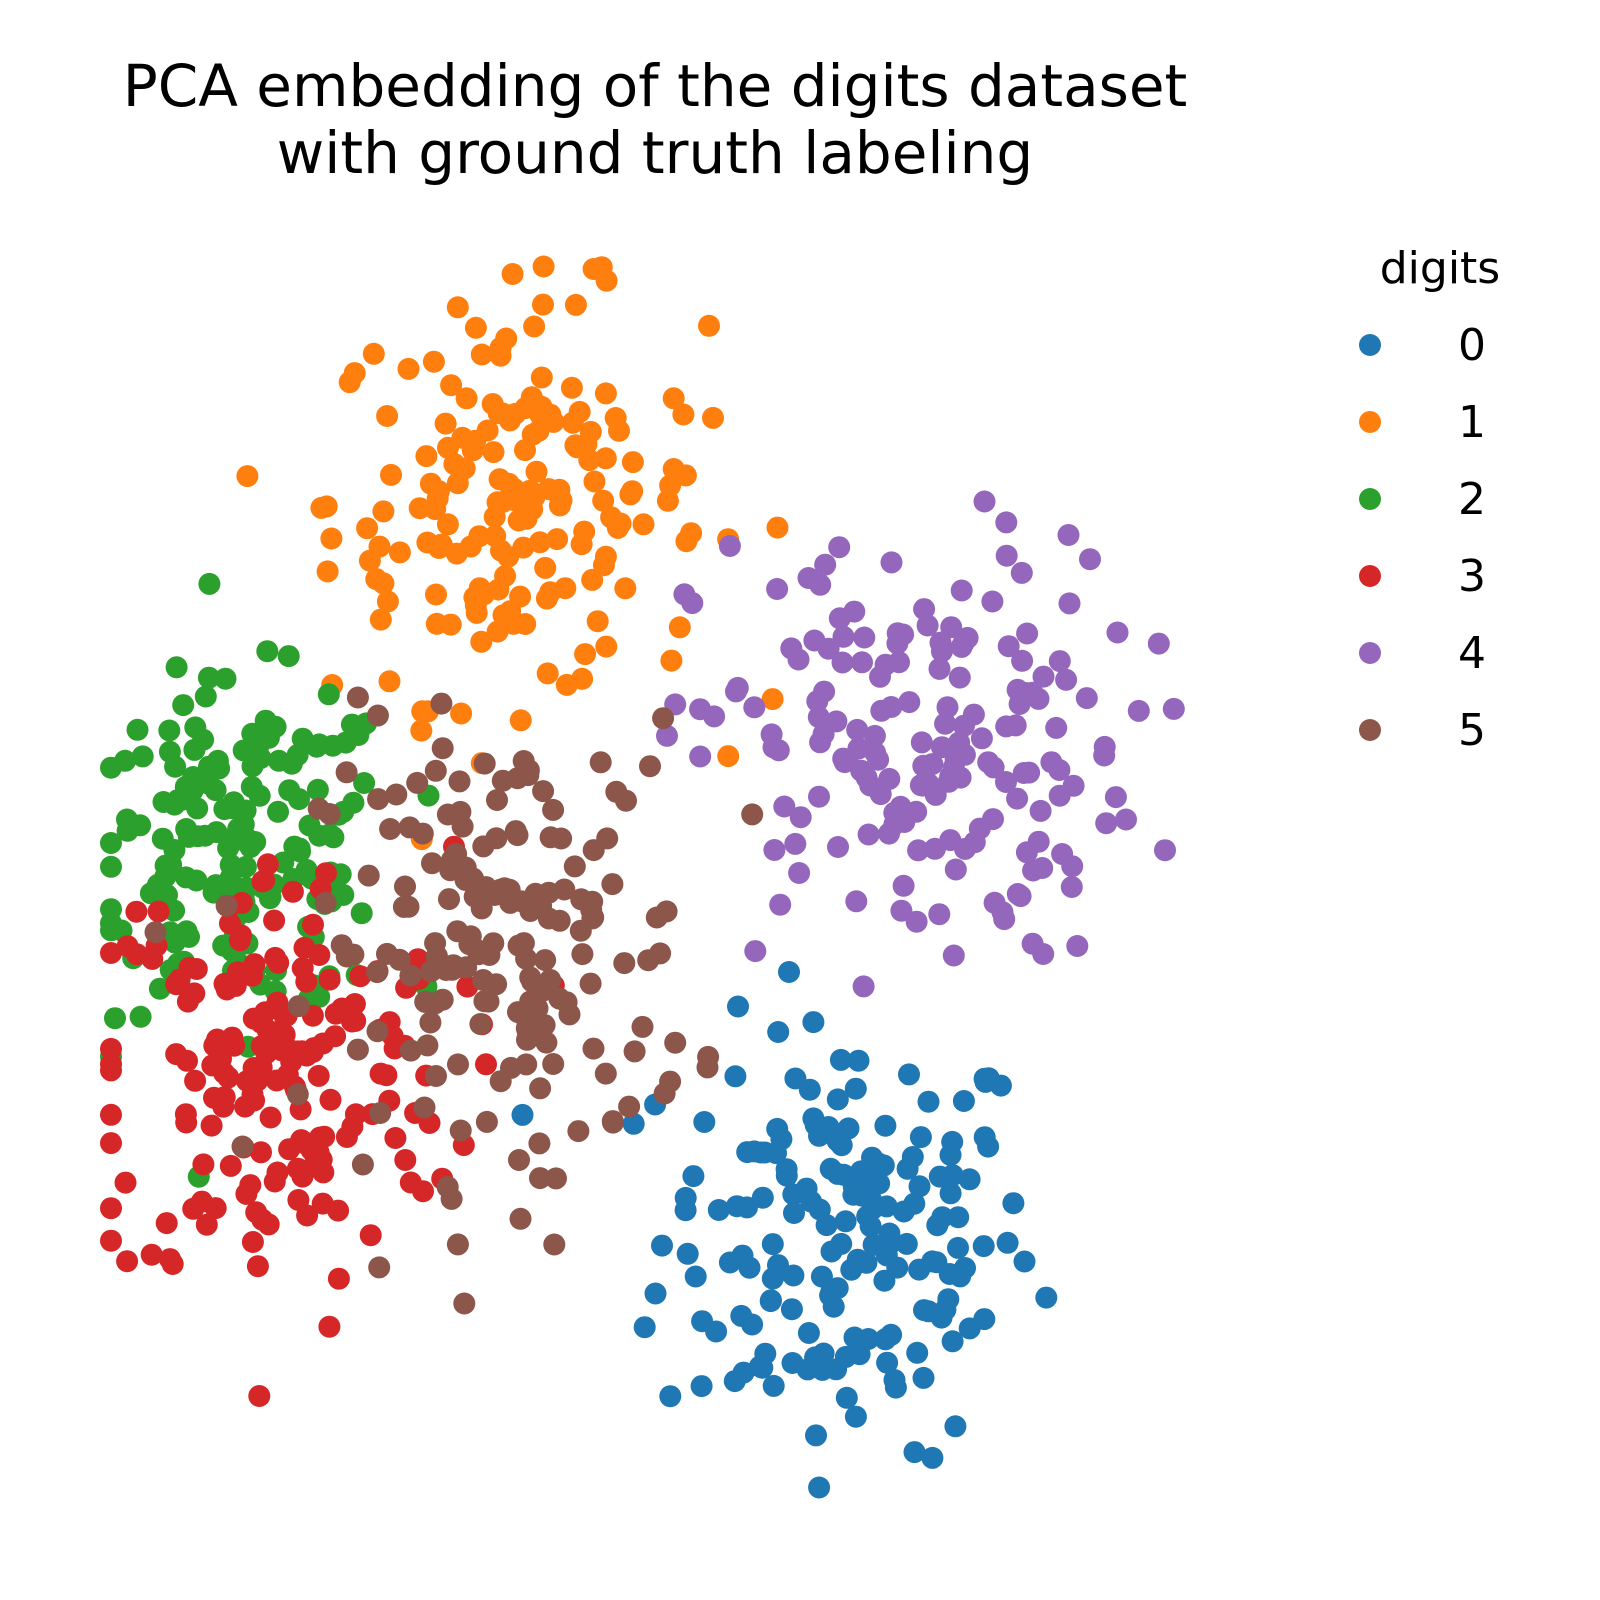 The width and height of the screenshot is (1600, 1600). I want to click on chart-title-line-2: with ground truth labeling, so click(655, 153).